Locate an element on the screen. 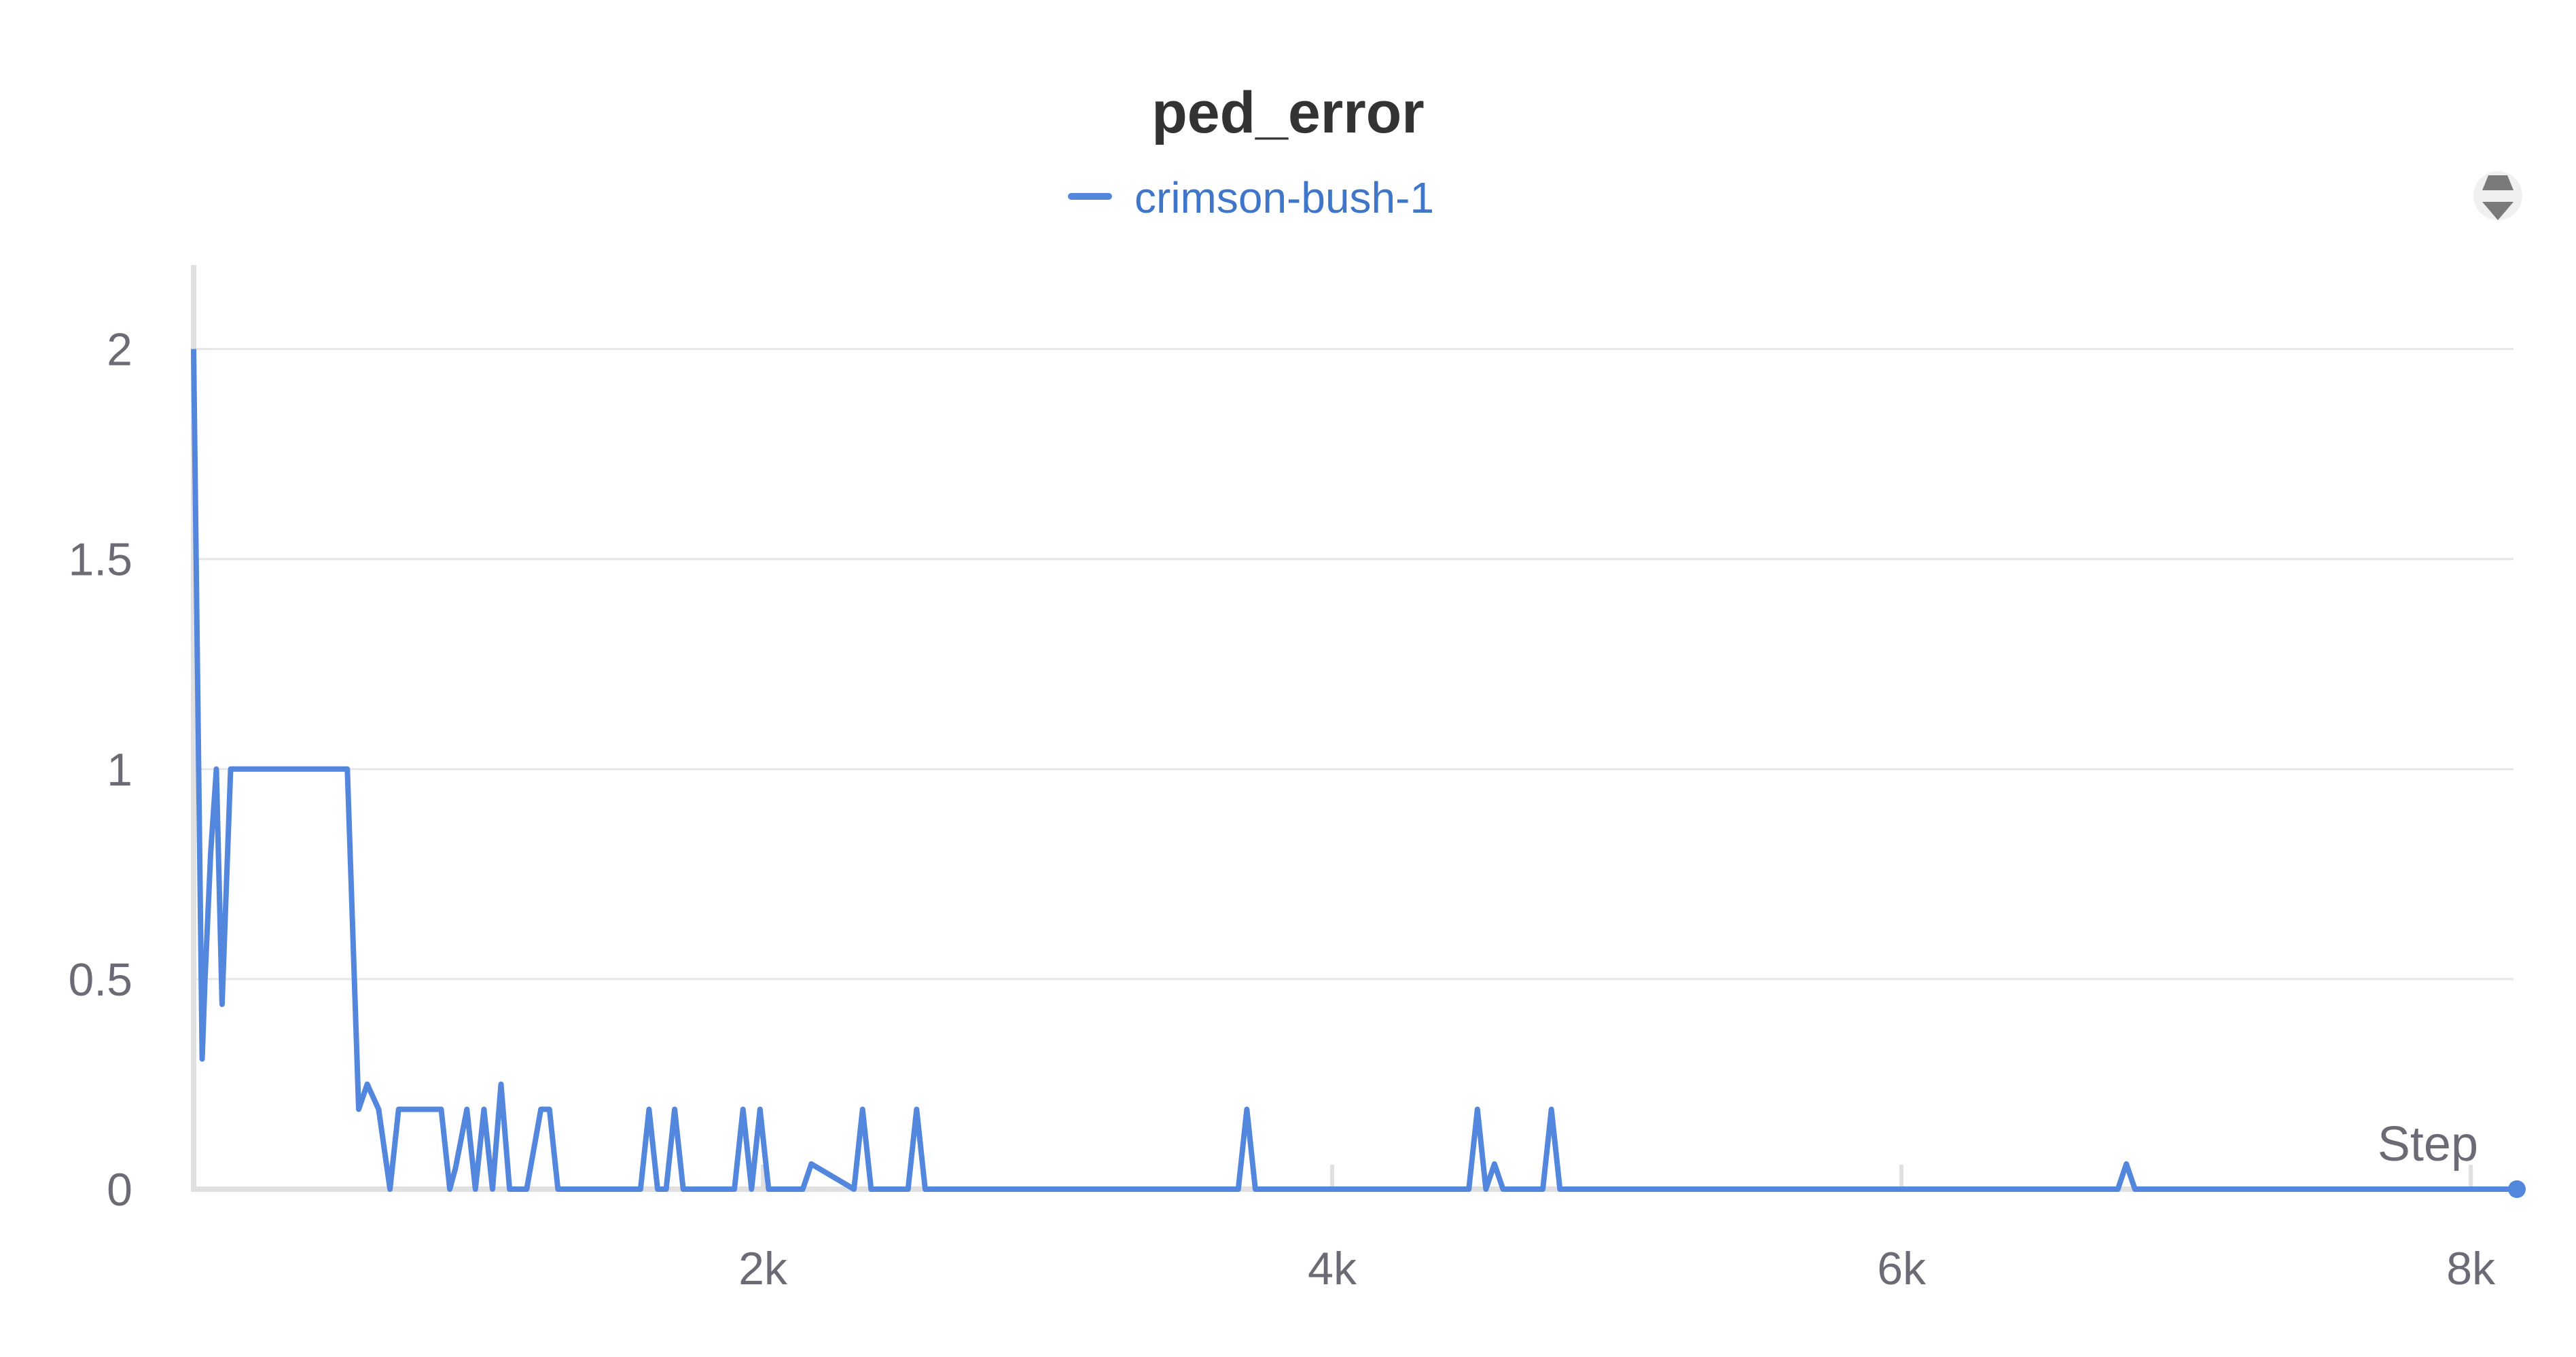  legend: crimson-bush-1 is located at coordinates (1251, 197).